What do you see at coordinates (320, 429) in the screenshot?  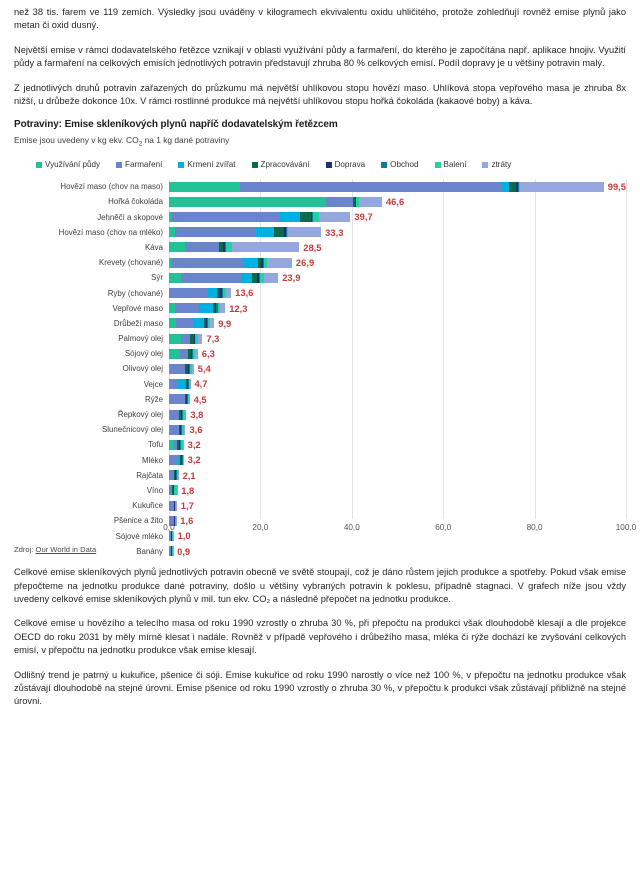 I see `chart-bar-row: Slunečnicový olej 3,6` at bounding box center [320, 429].